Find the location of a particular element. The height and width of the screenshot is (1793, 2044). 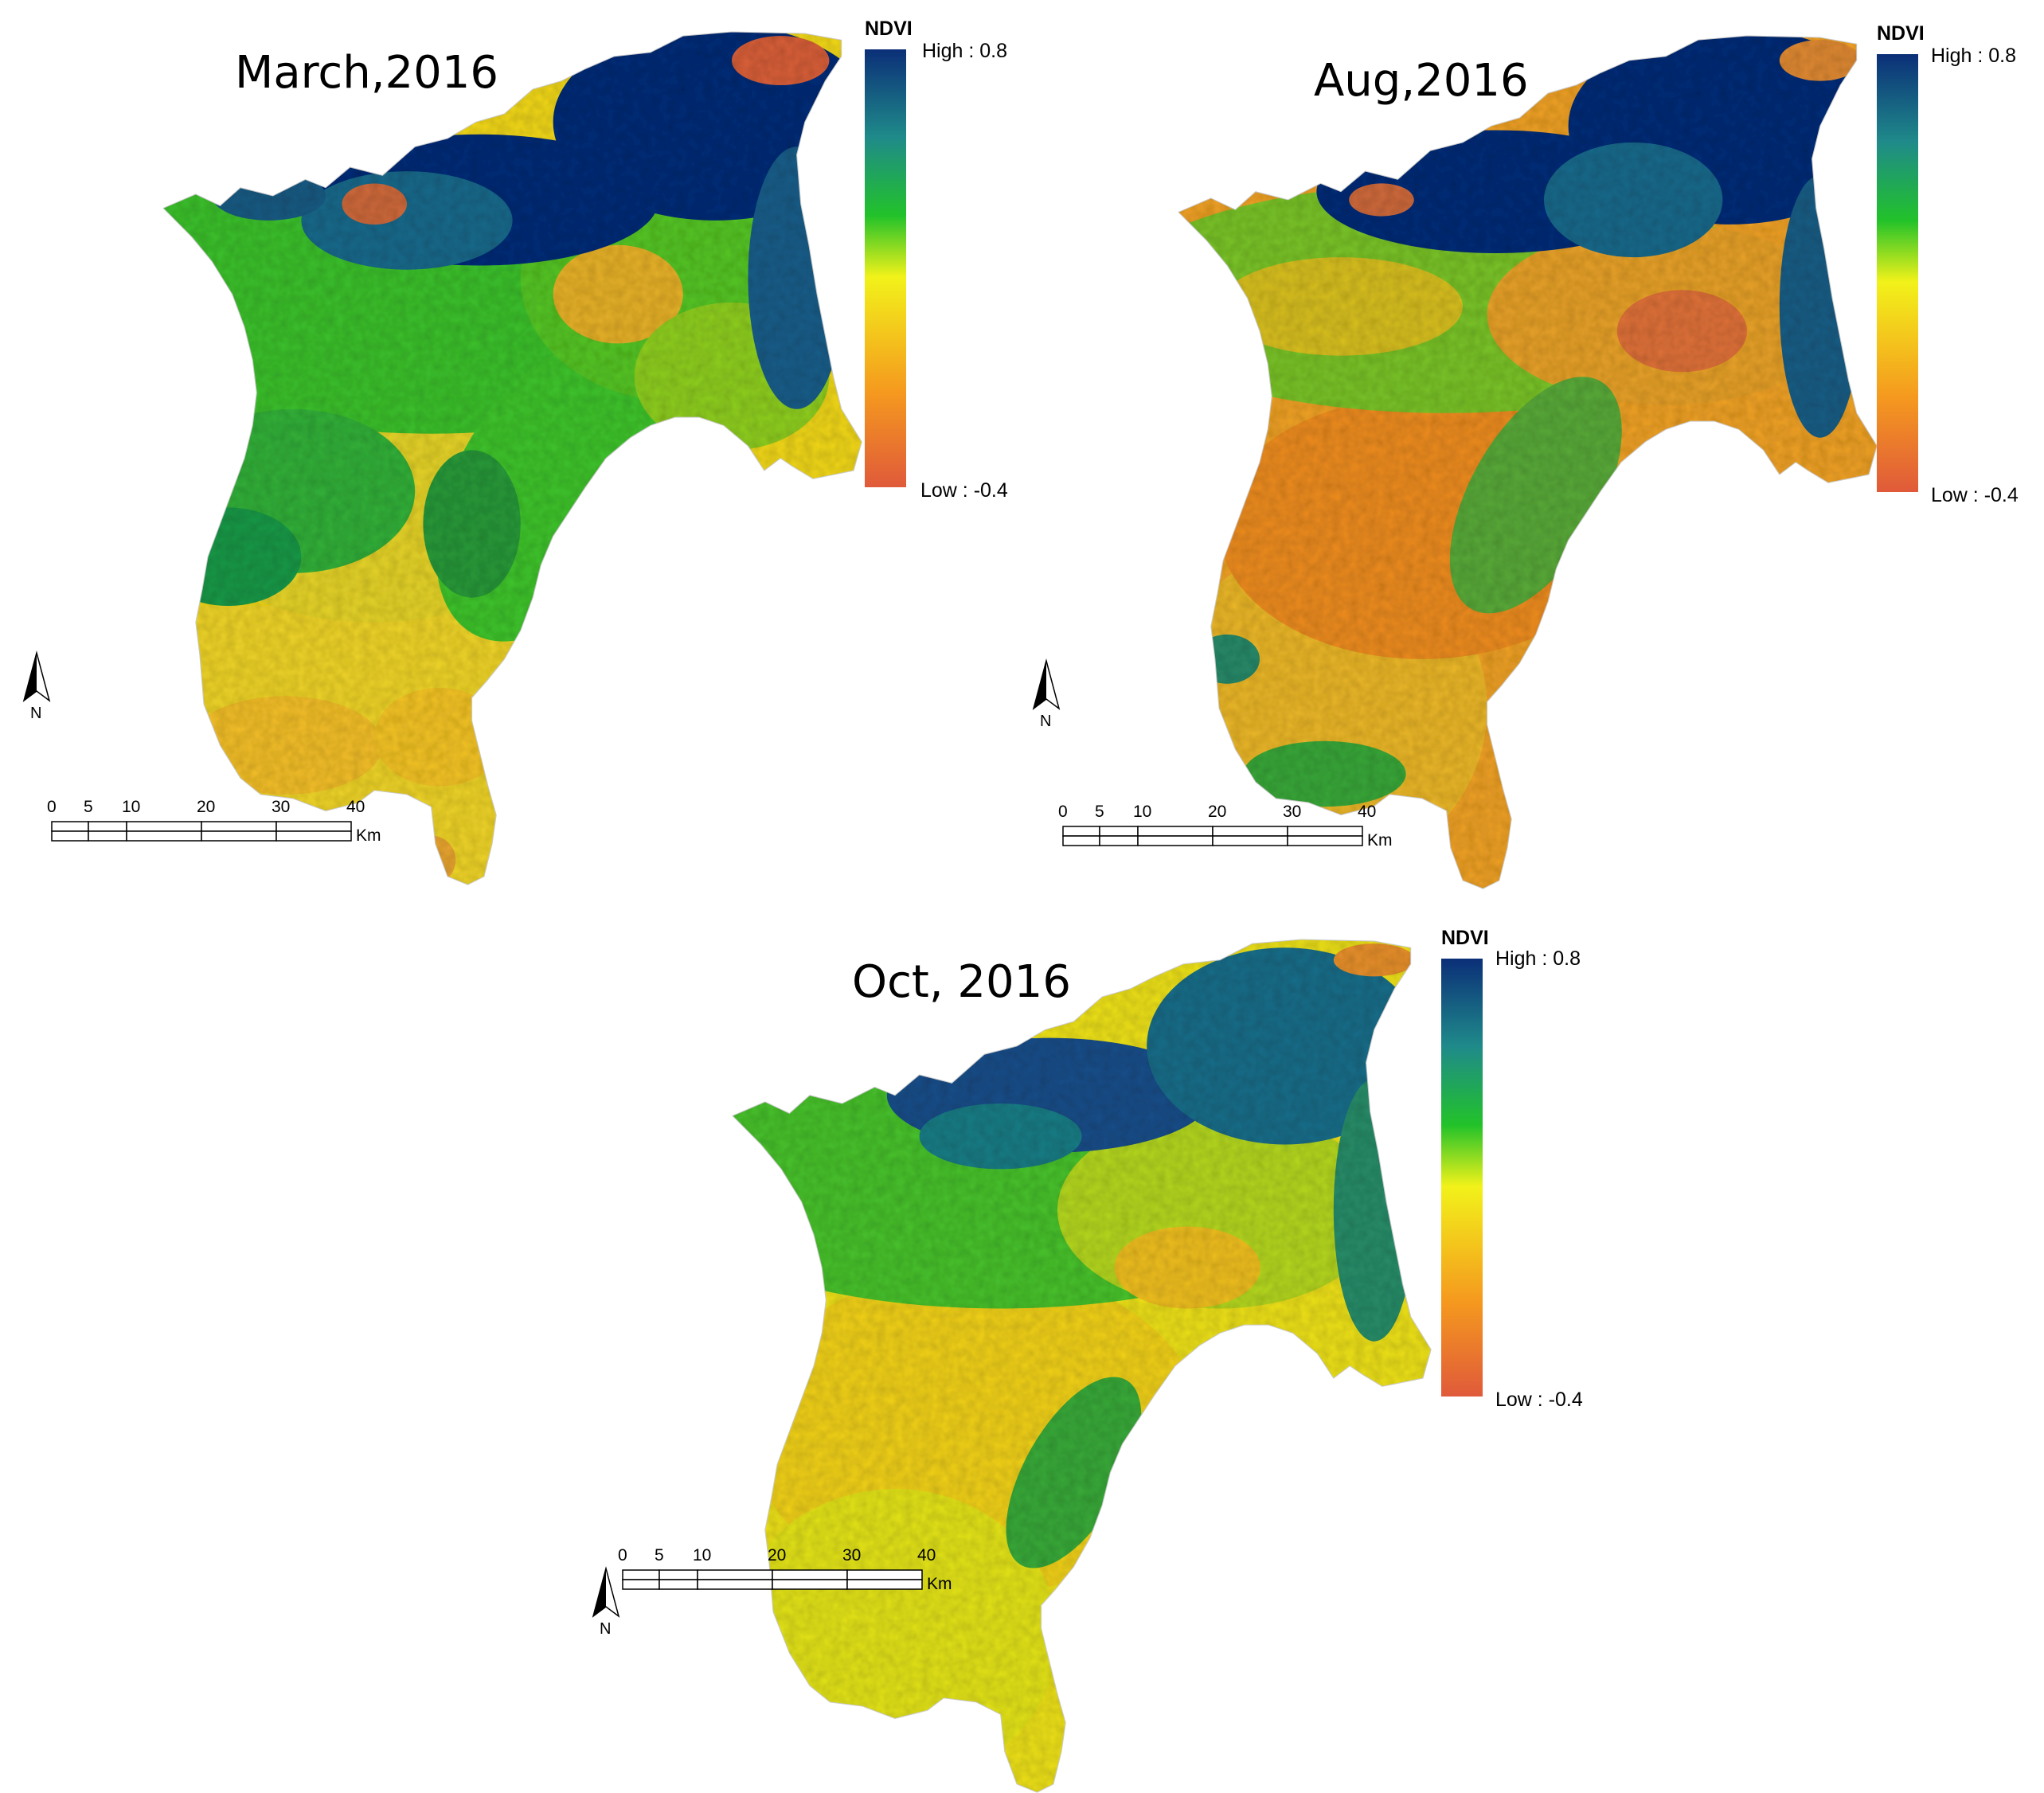

scale-bar-oct: 0 5 10 20 30 40 Km is located at coordinates (785, 1569).